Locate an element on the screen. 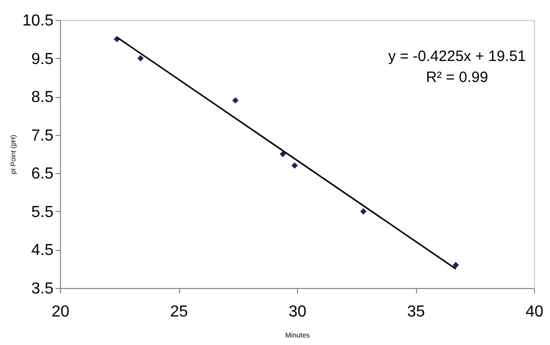 This screenshot has height=345, width=550. y-tick-label: 8.5 is located at coordinates (42, 97).